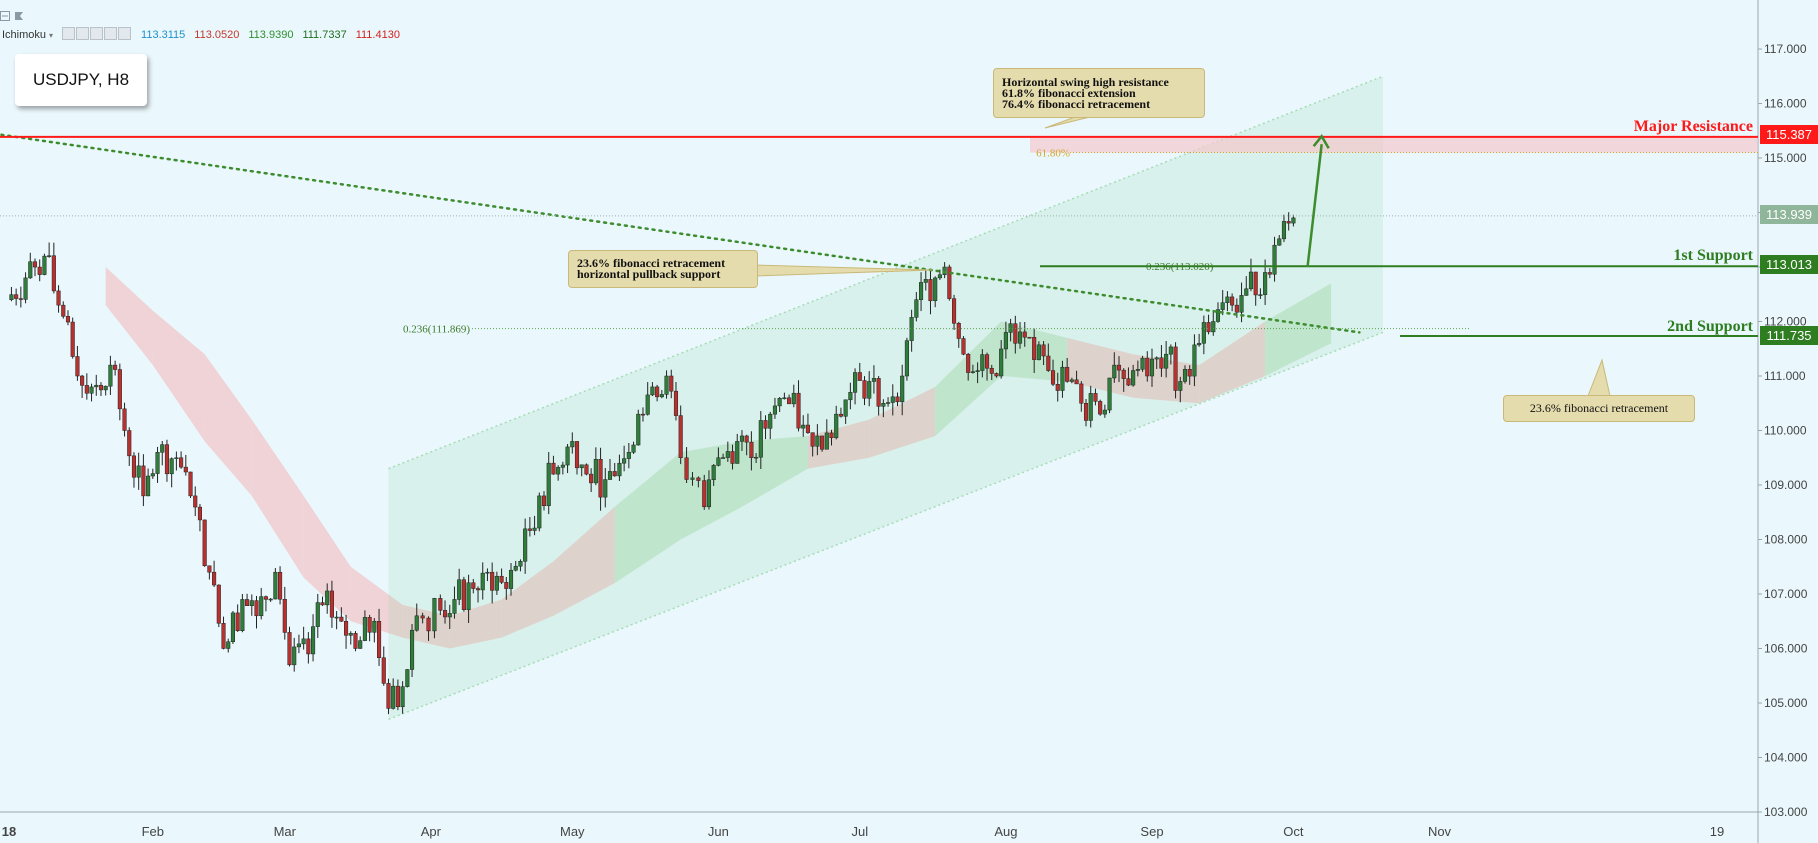 Image resolution: width=1818 pixels, height=843 pixels. What do you see at coordinates (111, 33) in the screenshot?
I see `more-icon` at bounding box center [111, 33].